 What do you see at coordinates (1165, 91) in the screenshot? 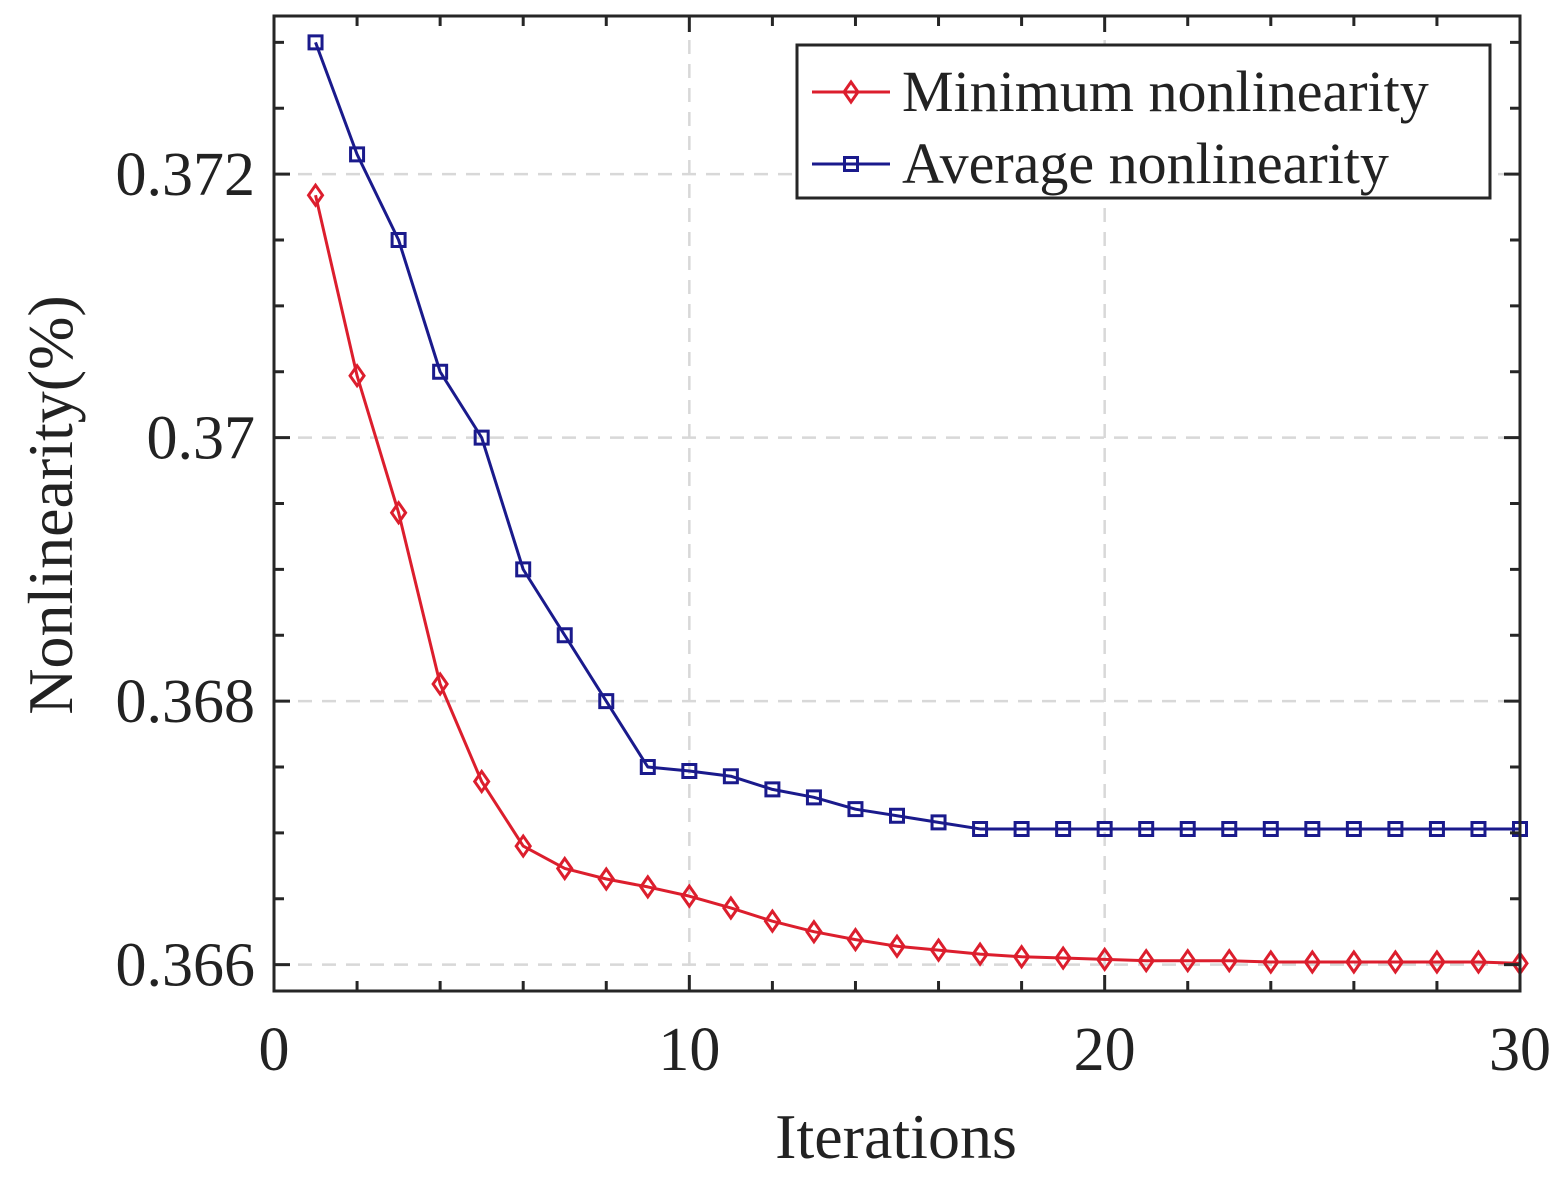
I see `legend-label-minimum: Minimum nonlinearity` at bounding box center [1165, 91].